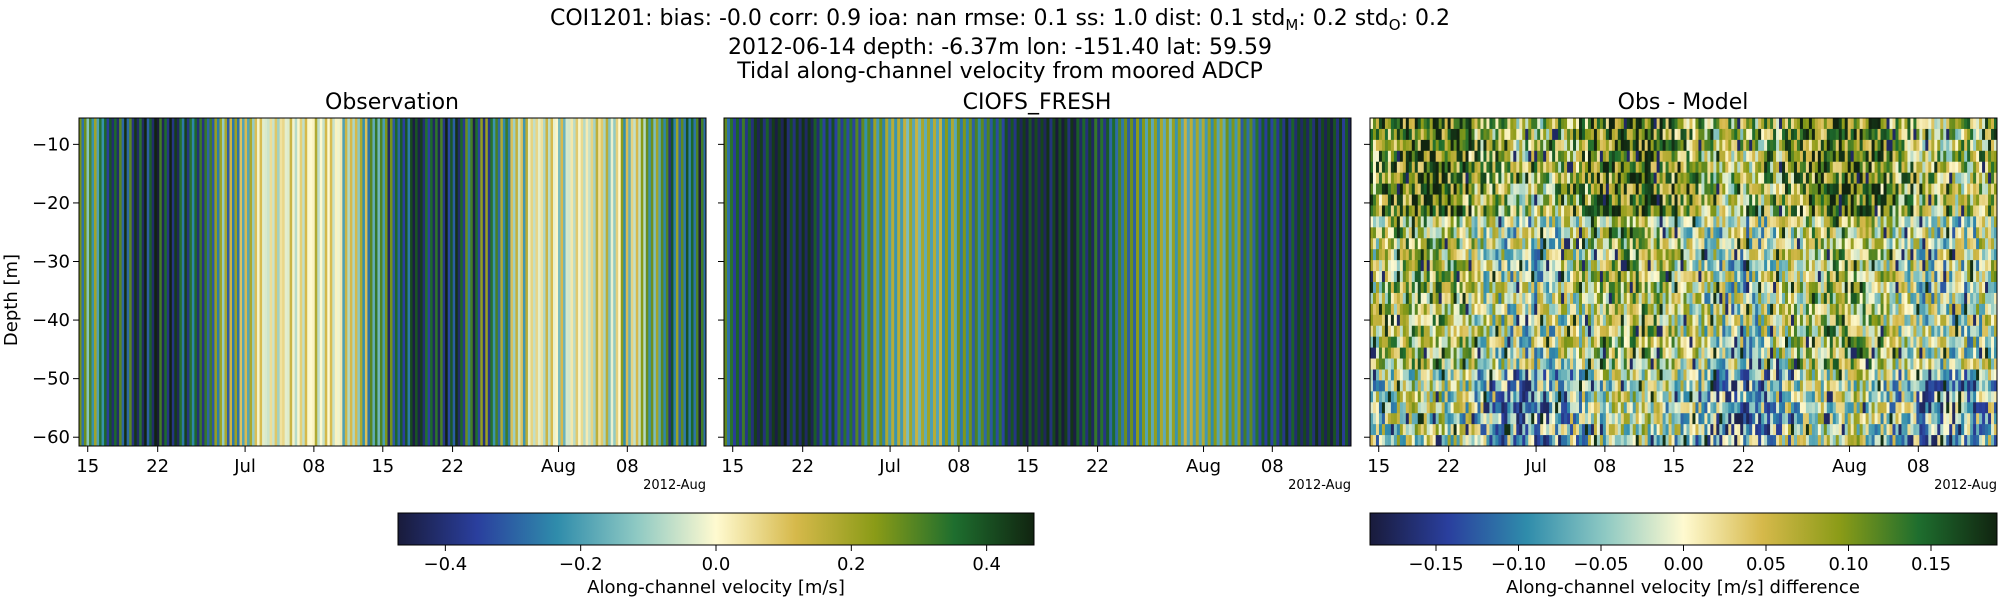 The height and width of the screenshot is (600, 2000). Describe the element at coordinates (11, 300) in the screenshot. I see `y-axis-label: Depth [m]` at that location.